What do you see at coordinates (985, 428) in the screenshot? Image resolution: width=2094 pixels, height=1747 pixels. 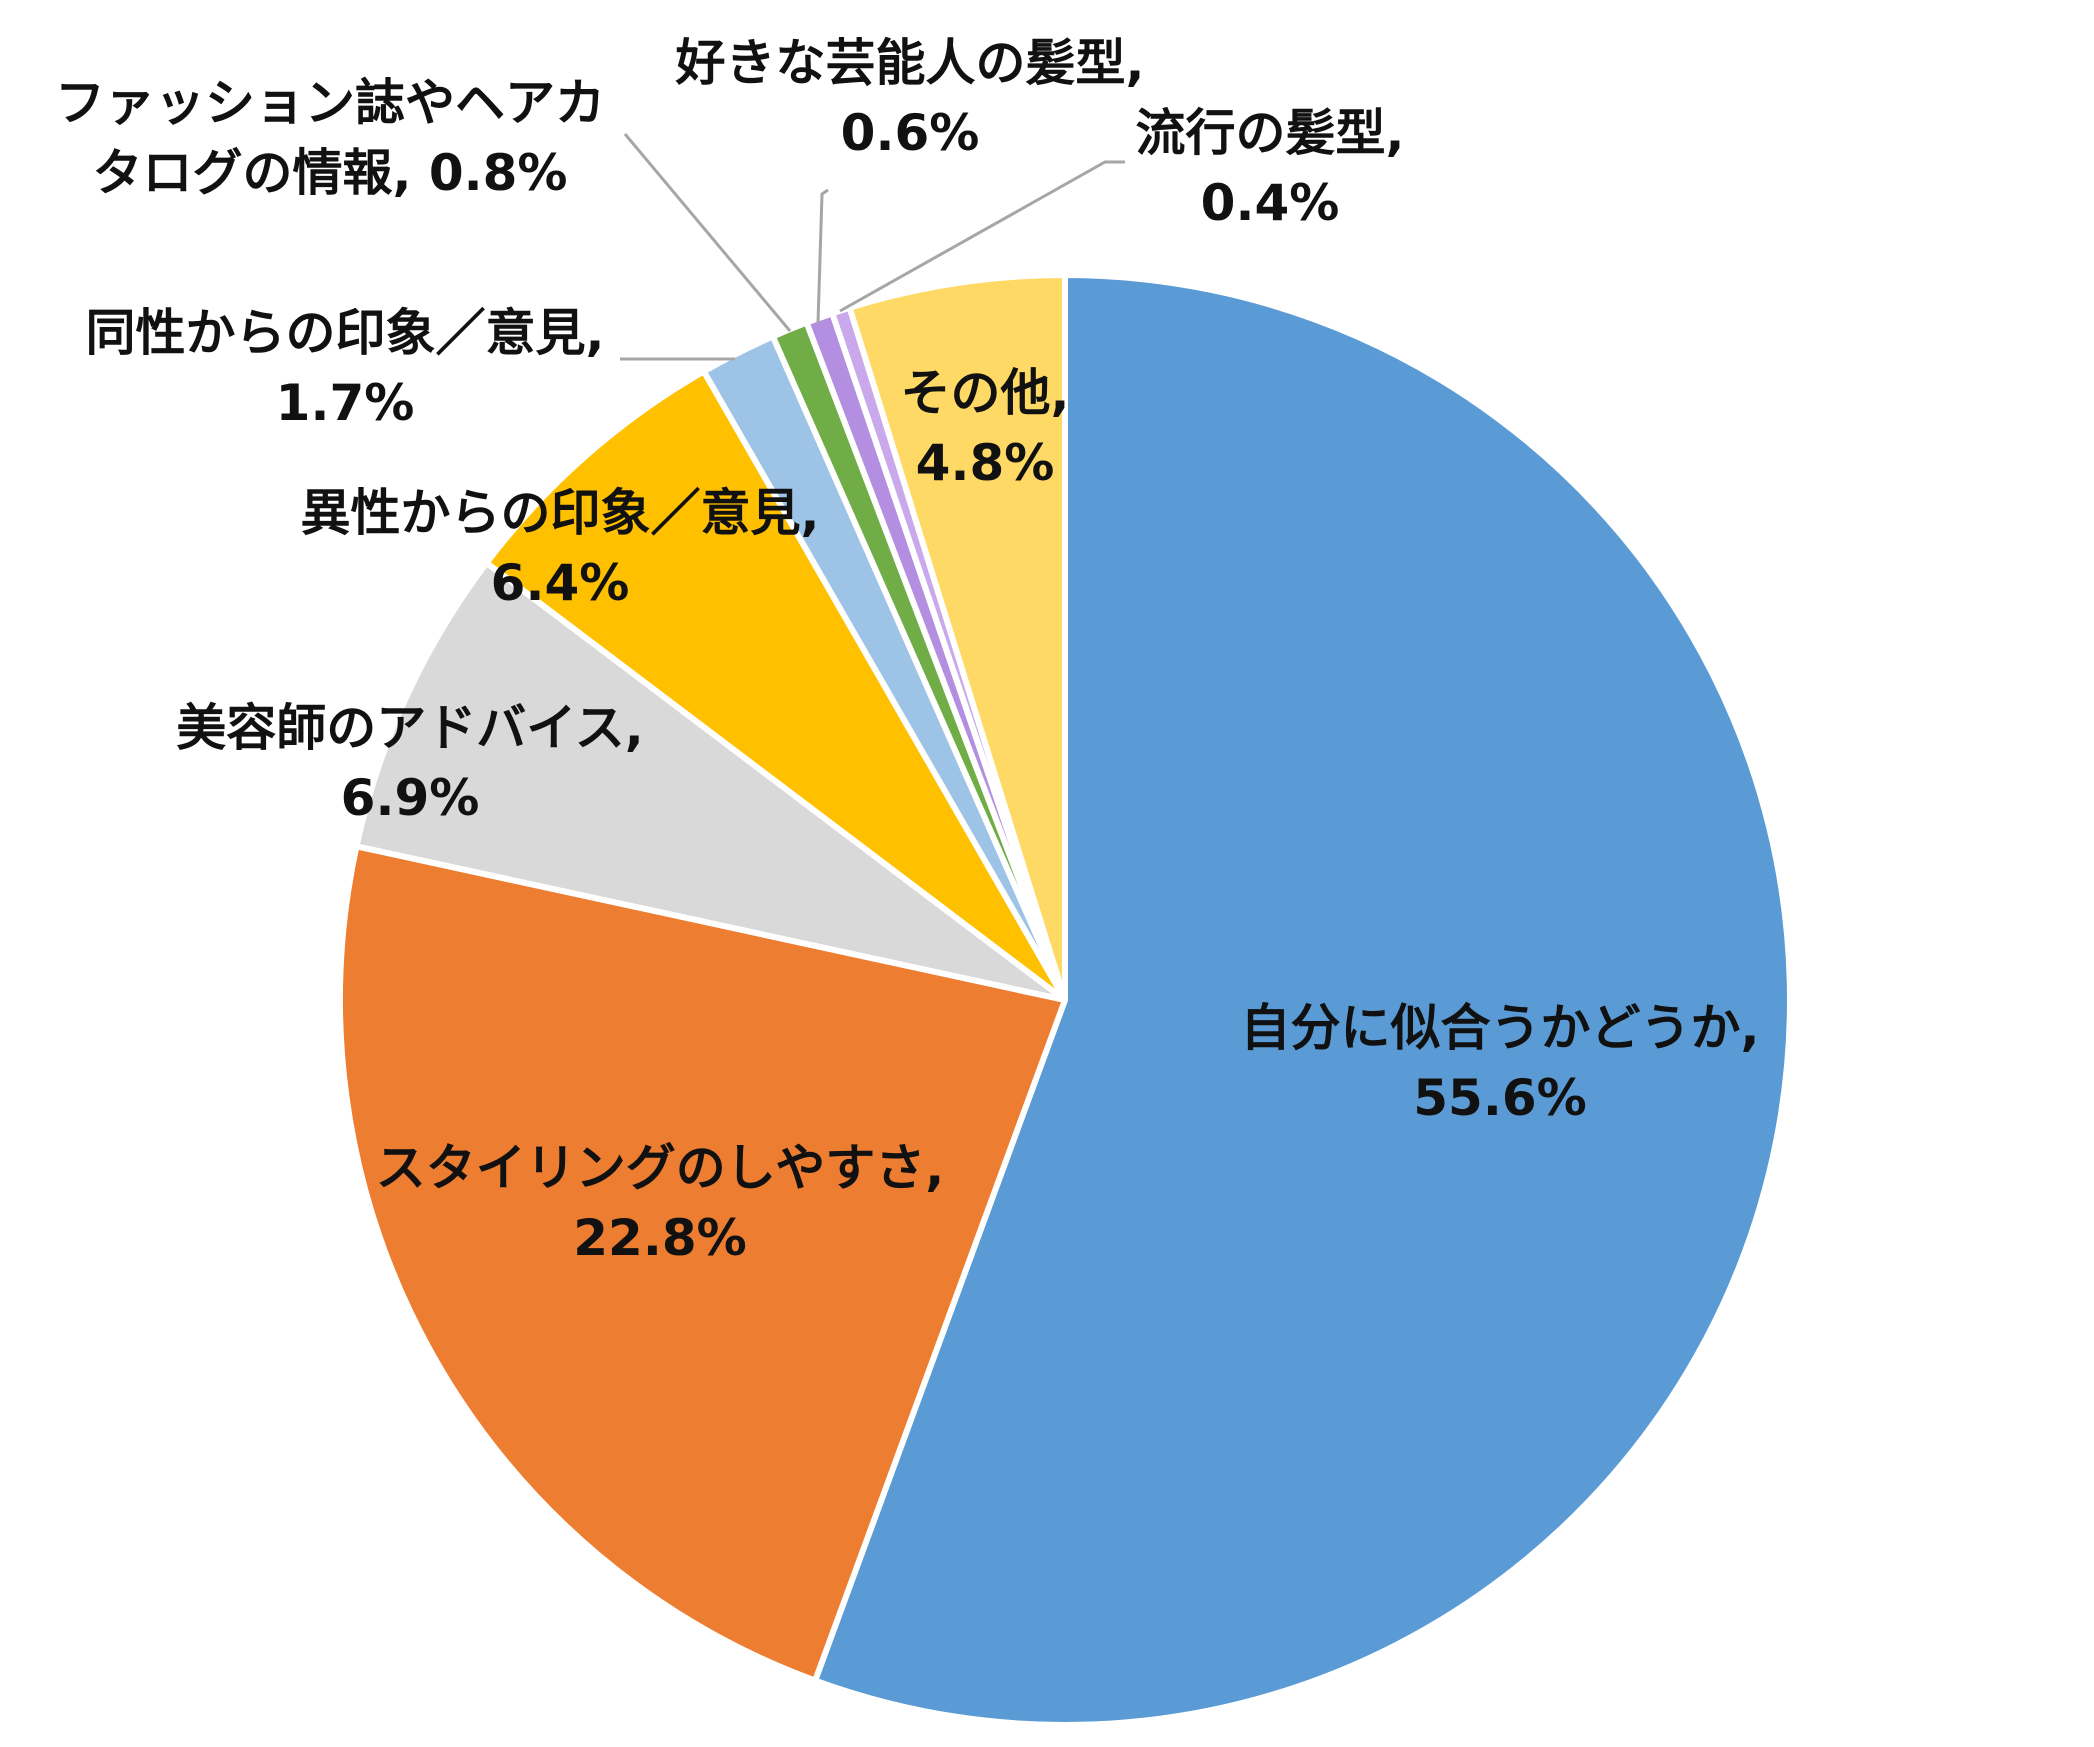 I see `data-label-sonota: その他, 4.8%` at bounding box center [985, 428].